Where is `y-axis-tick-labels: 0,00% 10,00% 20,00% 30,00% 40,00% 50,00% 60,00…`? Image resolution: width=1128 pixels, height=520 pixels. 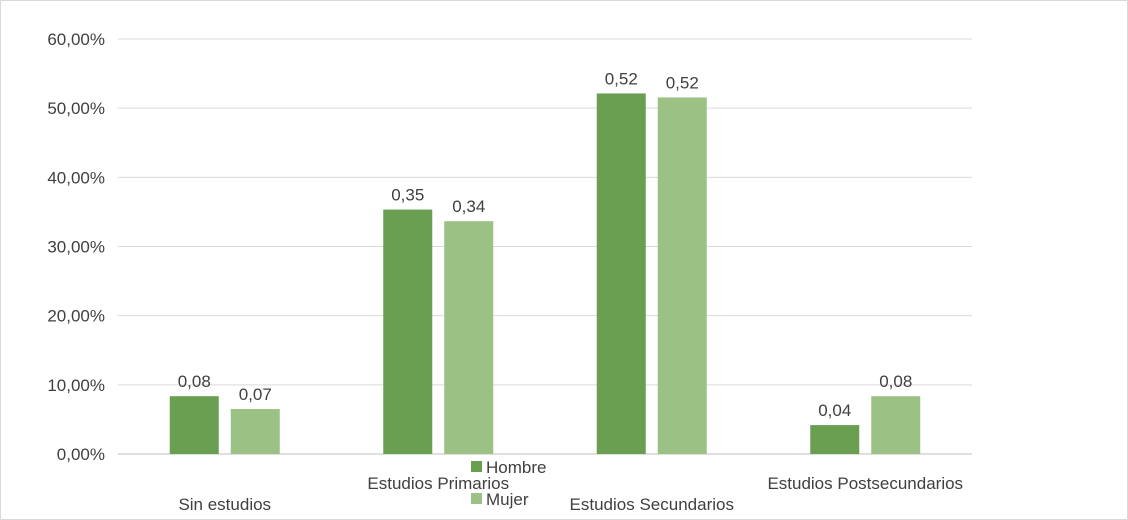
y-axis-tick-labels: 0,00% 10,00% 20,00% 30,00% 40,00% 50,00% 60,00… is located at coordinates (76, 247).